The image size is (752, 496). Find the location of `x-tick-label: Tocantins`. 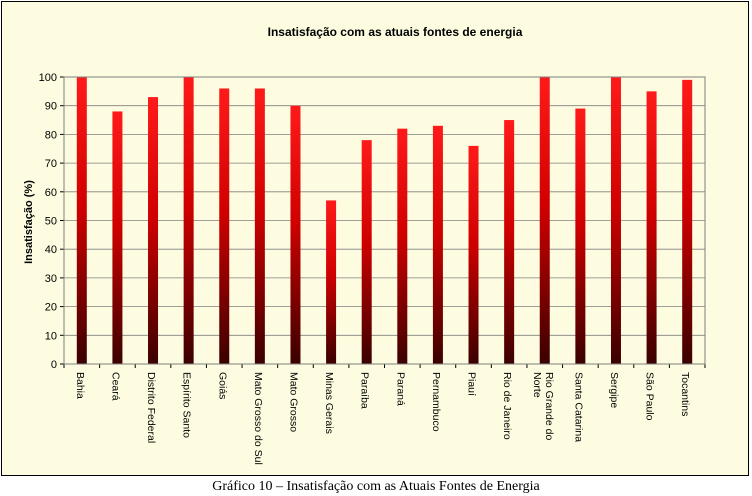

x-tick-label: Tocantins is located at coordinates (685, 394).